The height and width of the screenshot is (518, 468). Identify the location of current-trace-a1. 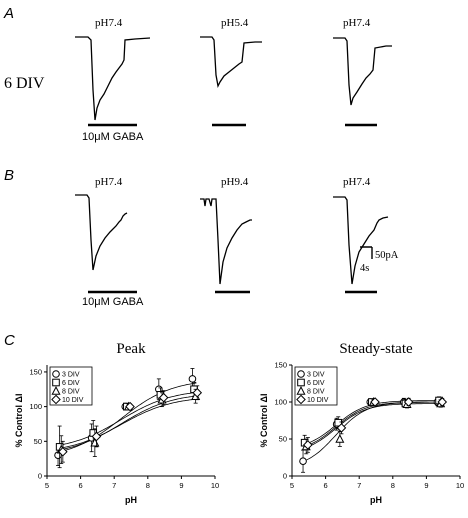
(113, 78).